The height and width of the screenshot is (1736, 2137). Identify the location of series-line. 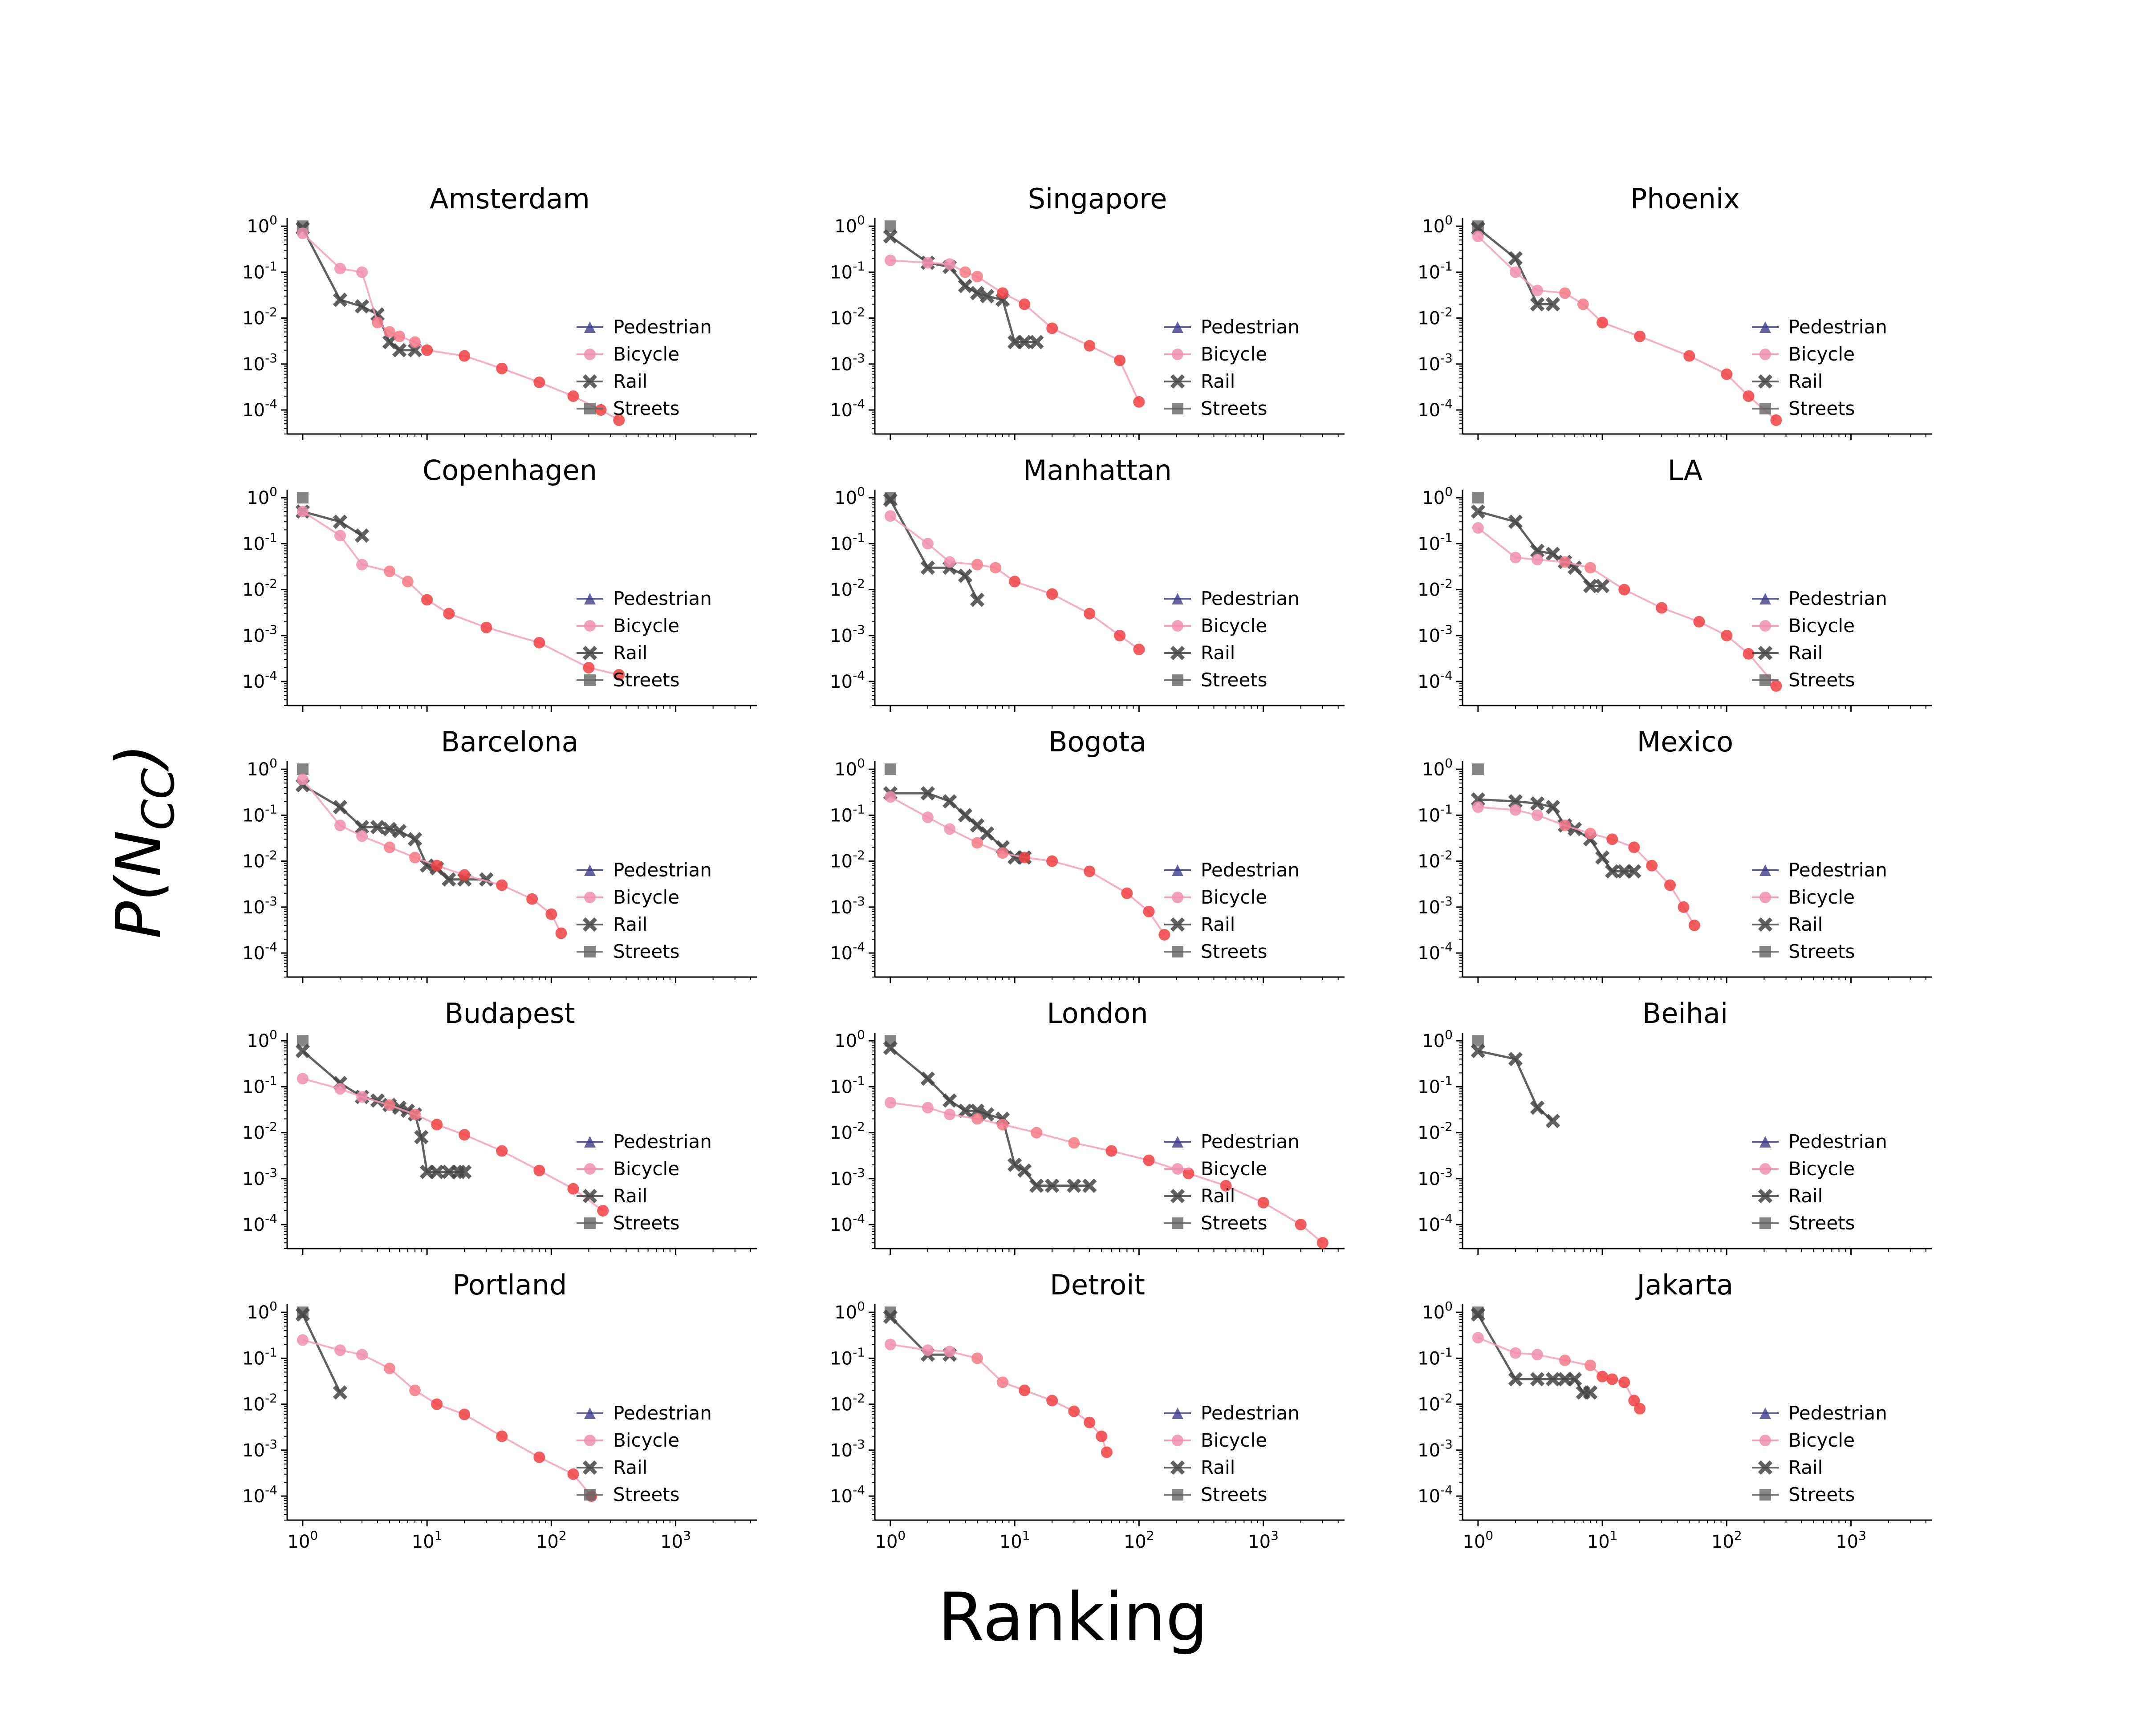
(1559, 1373).